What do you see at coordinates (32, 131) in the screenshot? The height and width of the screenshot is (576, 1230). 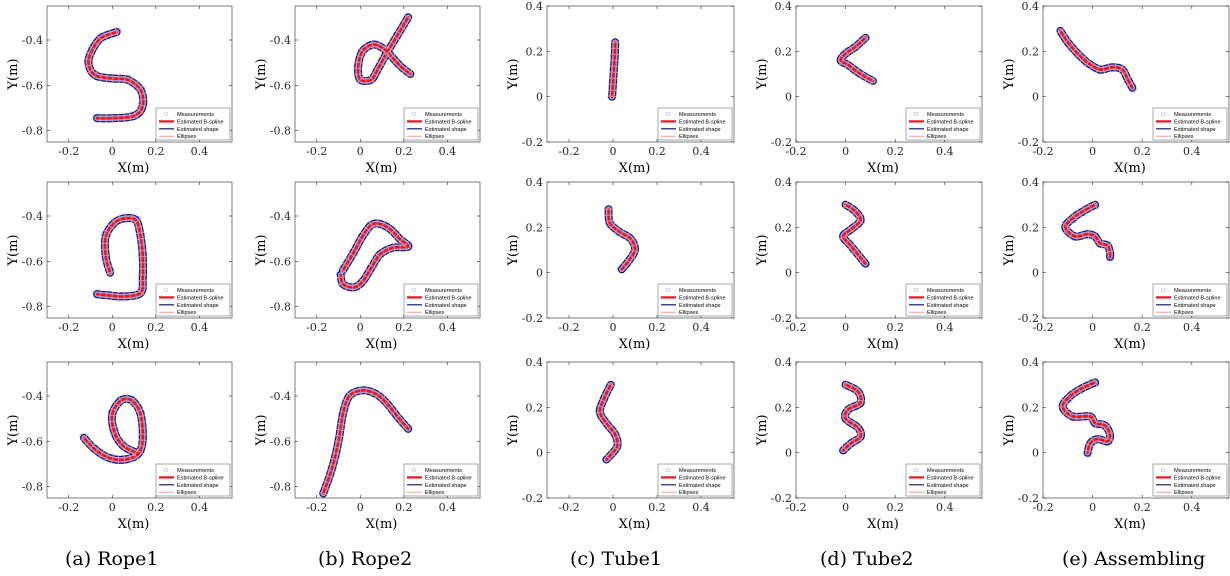 I see `y-tick-label: -0.8` at bounding box center [32, 131].